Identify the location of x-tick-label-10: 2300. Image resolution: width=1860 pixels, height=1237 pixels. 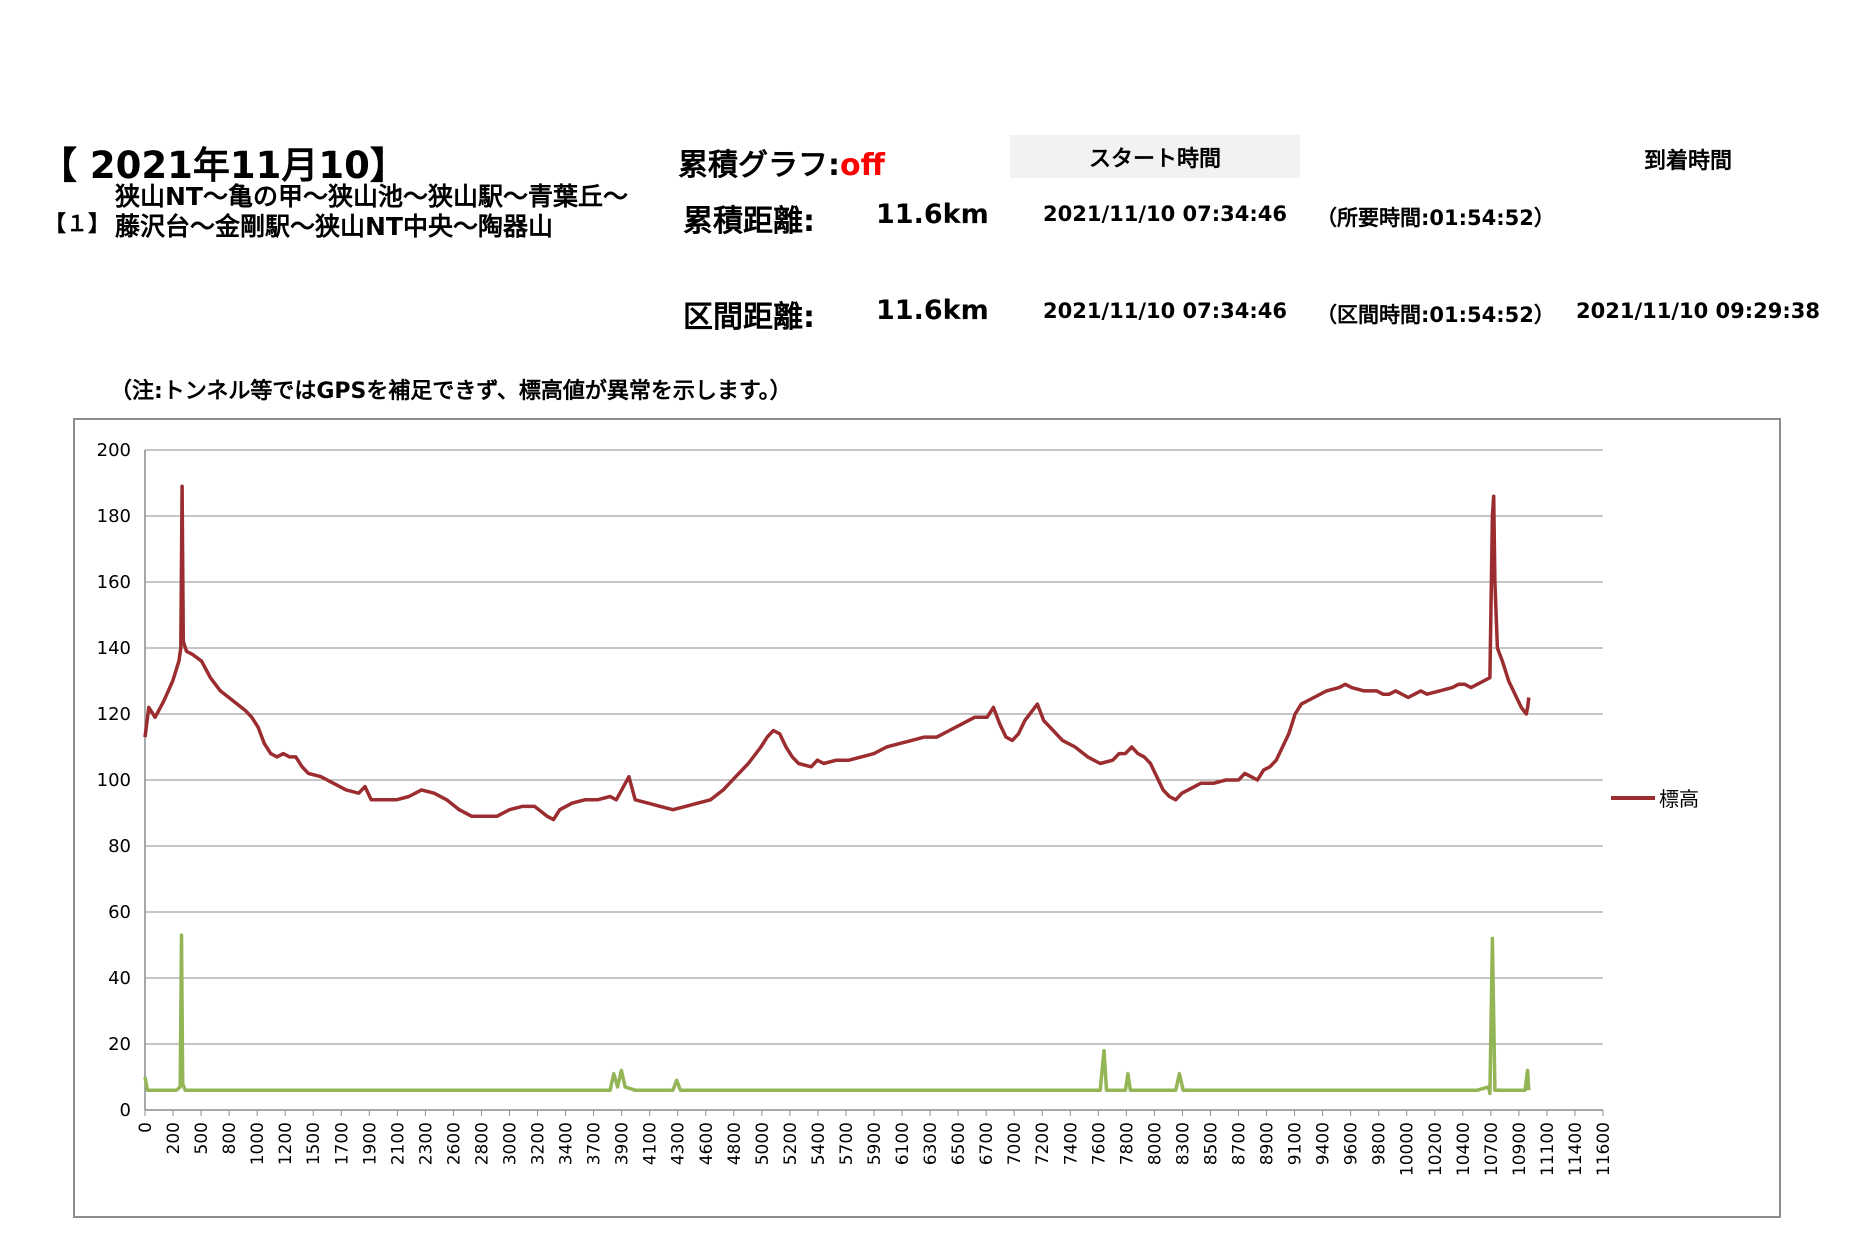
(426, 1143).